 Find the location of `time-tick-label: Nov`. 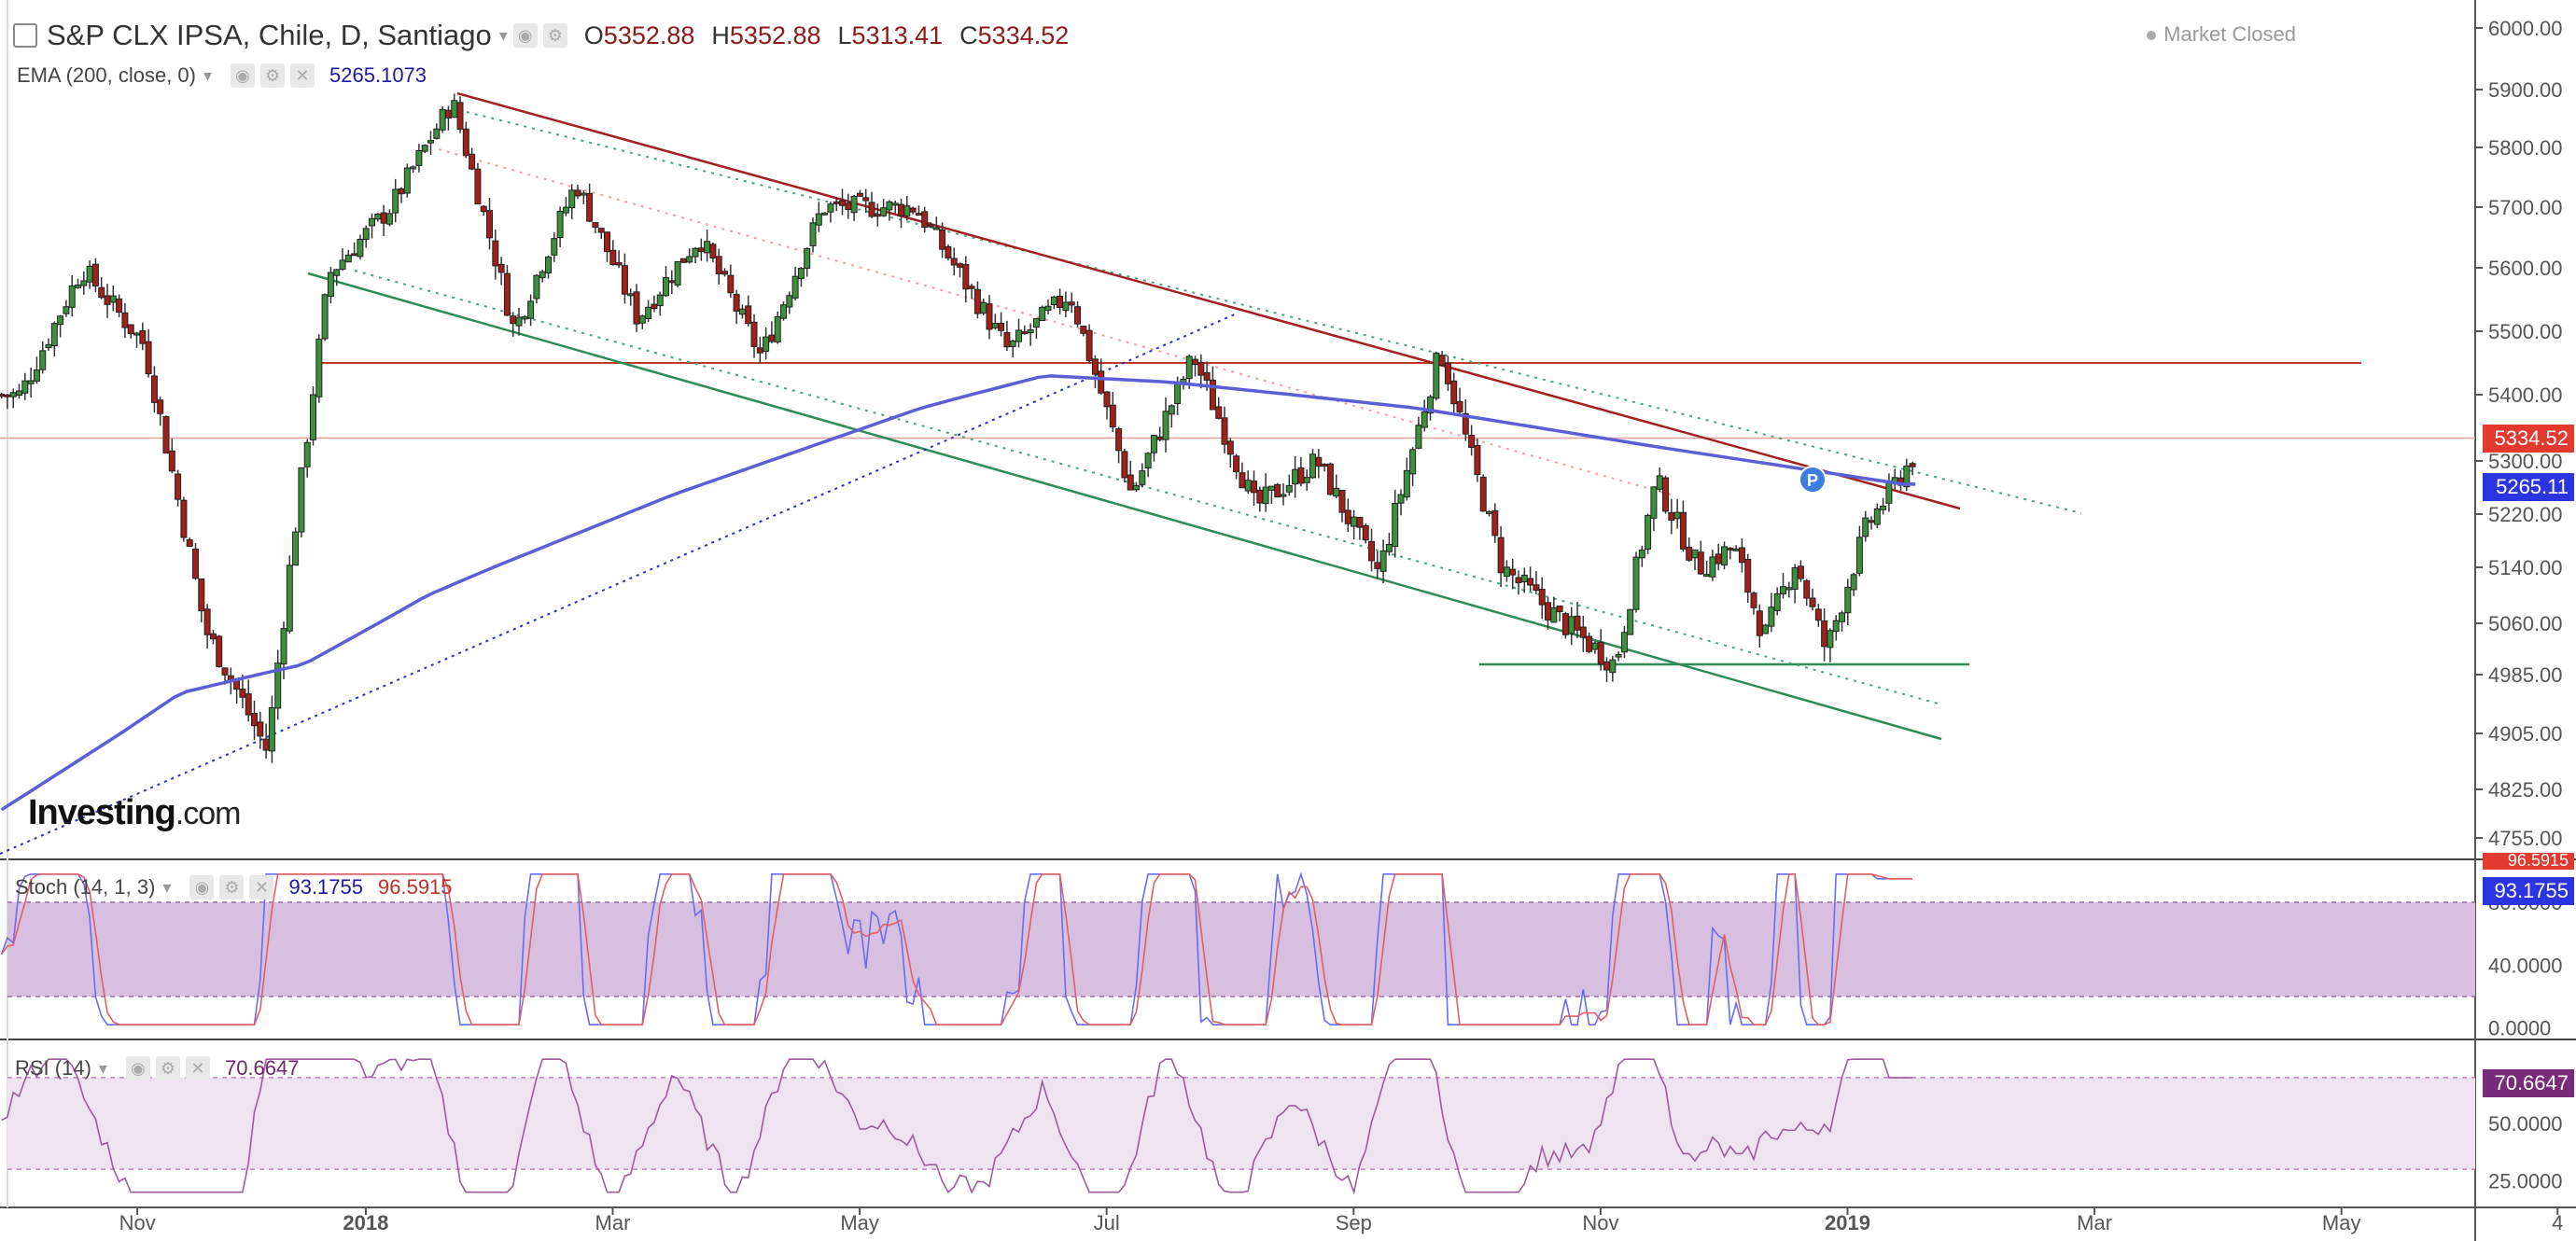

time-tick-label: Nov is located at coordinates (137, 1223).